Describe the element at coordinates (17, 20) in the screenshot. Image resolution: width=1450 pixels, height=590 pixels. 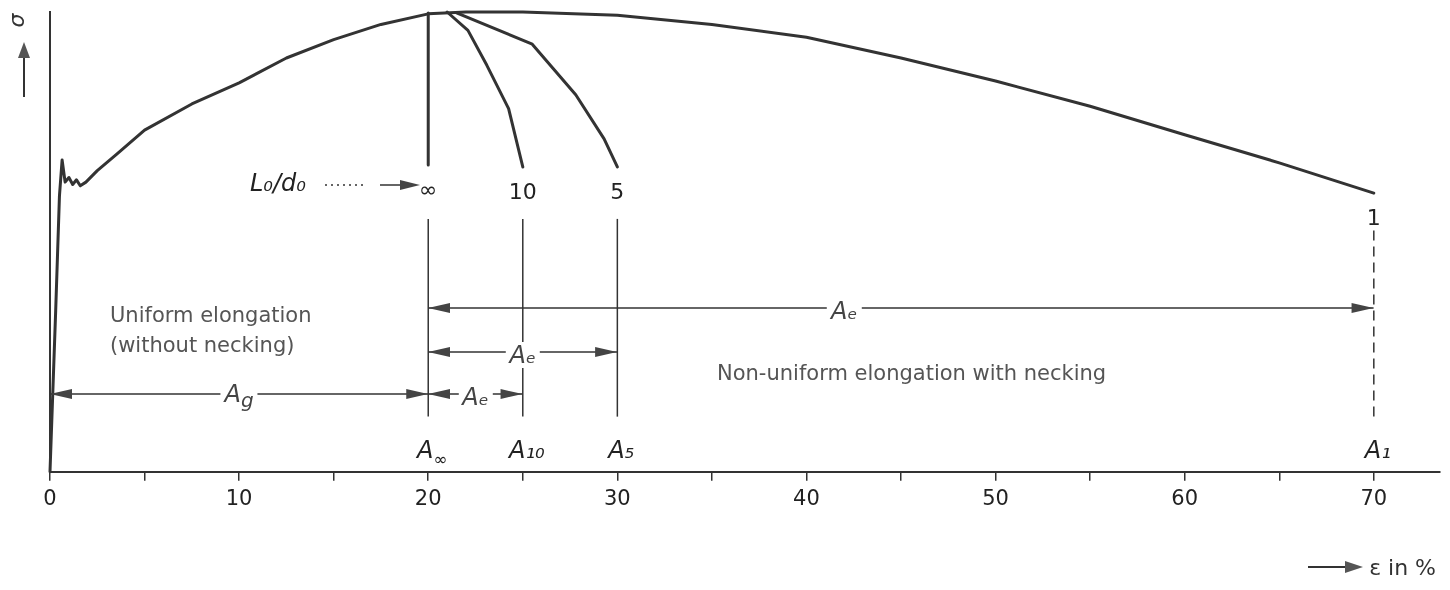
I see `y-axis-title: σ` at that location.